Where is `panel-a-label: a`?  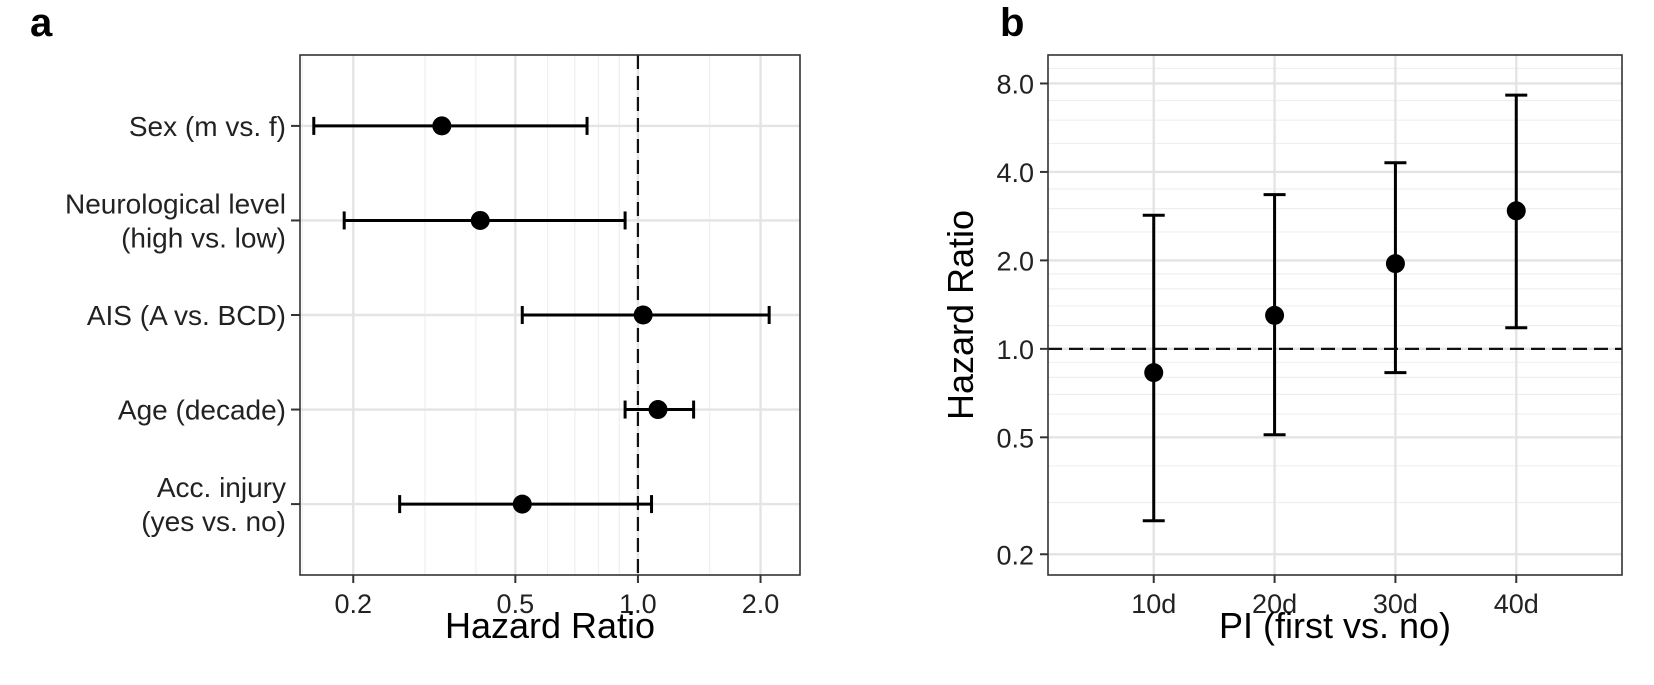
panel-a-label: a is located at coordinates (41, 23).